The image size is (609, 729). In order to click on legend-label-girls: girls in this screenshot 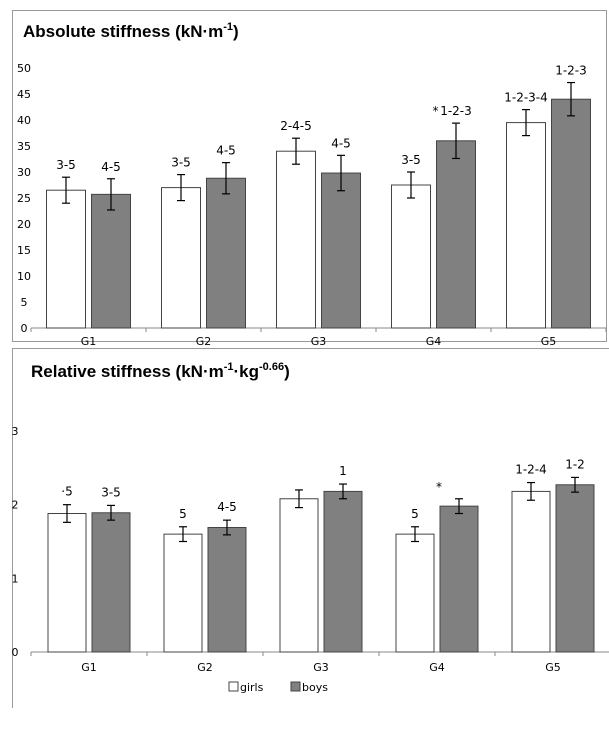, I will do `click(252, 687)`.